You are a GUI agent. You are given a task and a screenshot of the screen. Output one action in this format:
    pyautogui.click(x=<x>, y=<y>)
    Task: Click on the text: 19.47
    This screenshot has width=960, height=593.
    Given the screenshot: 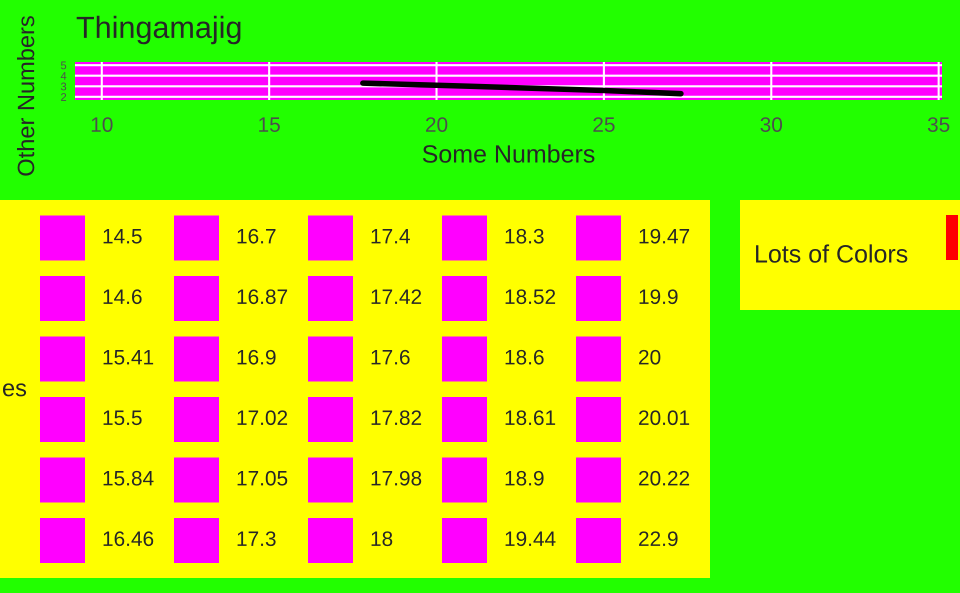 What is the action you would take?
    pyautogui.click(x=665, y=236)
    